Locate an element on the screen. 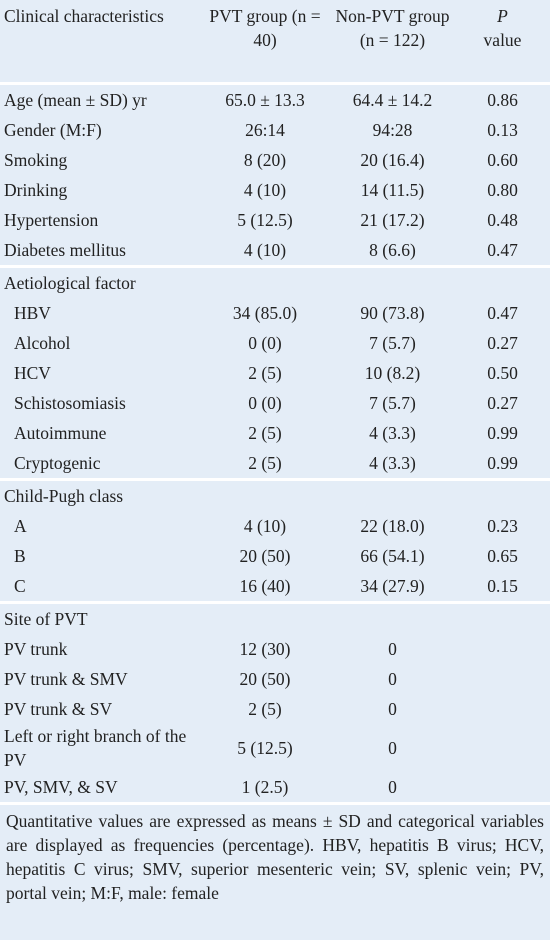 This screenshot has width=550, height=940. cell: 12 (30) is located at coordinates (265, 649).